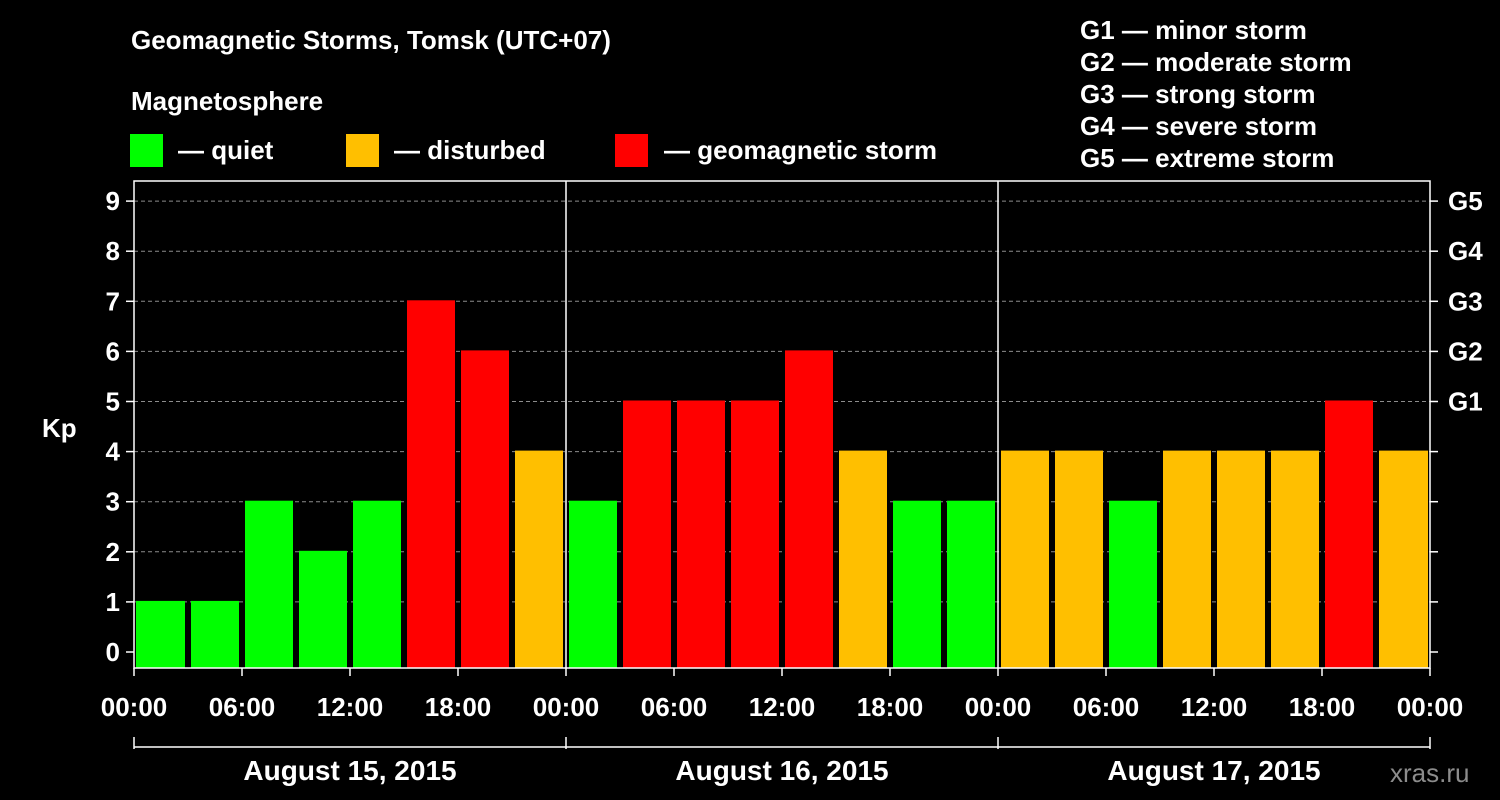 The height and width of the screenshot is (800, 1500). Describe the element at coordinates (631, 150) in the screenshot. I see `legend-swatch-storm` at that location.